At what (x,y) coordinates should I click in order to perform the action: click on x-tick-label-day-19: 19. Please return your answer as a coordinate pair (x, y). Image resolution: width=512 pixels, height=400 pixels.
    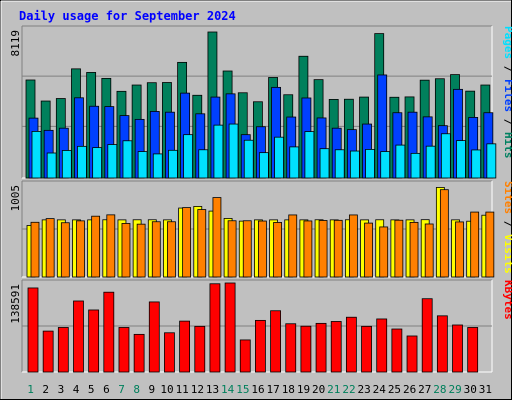
    Looking at the image, I should click on (303, 389).